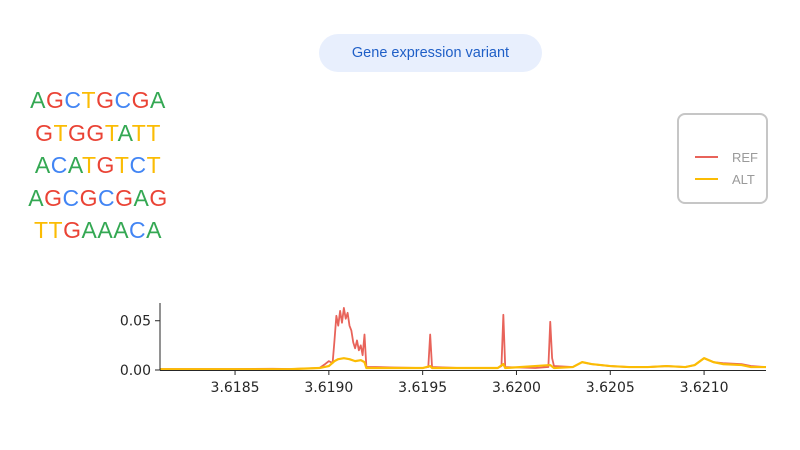 This screenshot has height=450, width=800. What do you see at coordinates (725, 179) in the screenshot?
I see `legend-item-alt: ALT` at bounding box center [725, 179].